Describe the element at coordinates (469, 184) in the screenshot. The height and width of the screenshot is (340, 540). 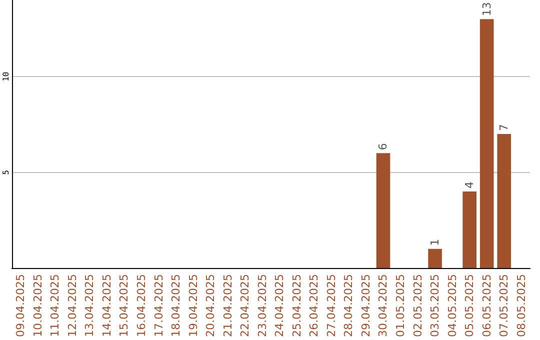
I see `data-label: 4` at that location.